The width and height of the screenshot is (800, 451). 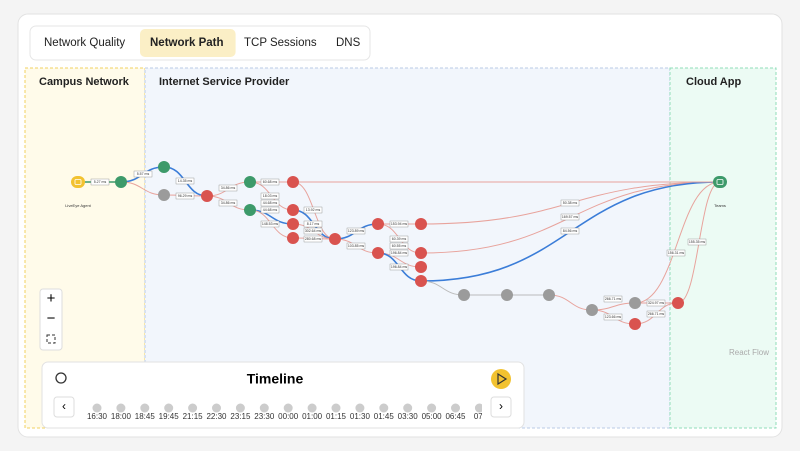 What do you see at coordinates (313, 224) in the screenshot?
I see `edge-label: 8.17 ms` at bounding box center [313, 224].